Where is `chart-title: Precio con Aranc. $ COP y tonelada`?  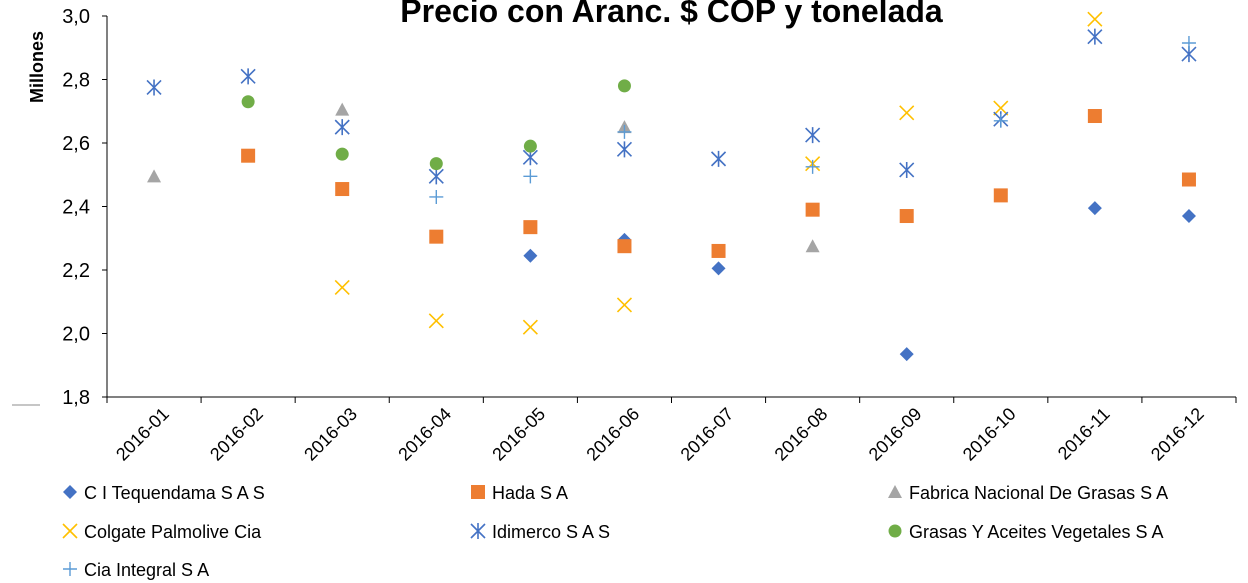 chart-title: Precio con Aranc. $ COP y tonelada is located at coordinates (671, 14).